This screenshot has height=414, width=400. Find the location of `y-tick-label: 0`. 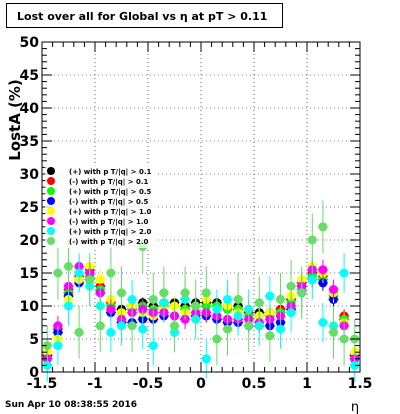

y-tick-label: 0 is located at coordinates (34, 373).